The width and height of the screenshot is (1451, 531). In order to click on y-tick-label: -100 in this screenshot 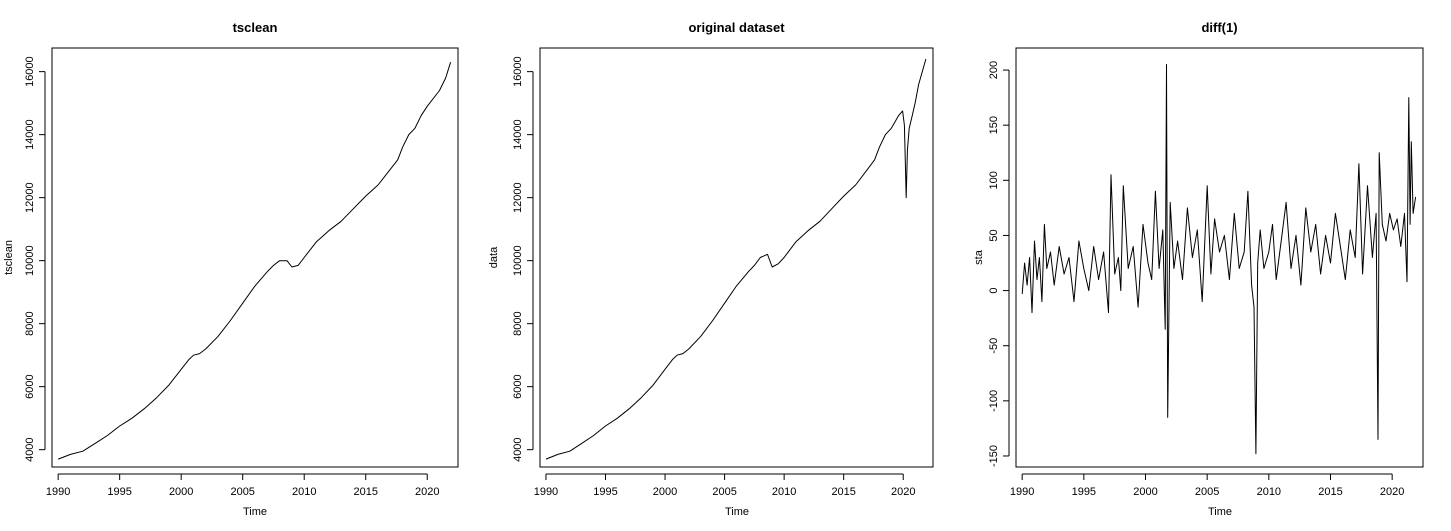, I will do `click(994, 401)`.